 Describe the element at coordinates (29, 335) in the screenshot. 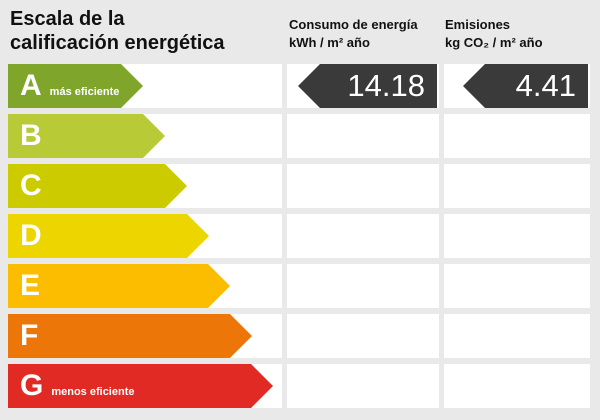

I see `rating-letter-f: F` at that location.